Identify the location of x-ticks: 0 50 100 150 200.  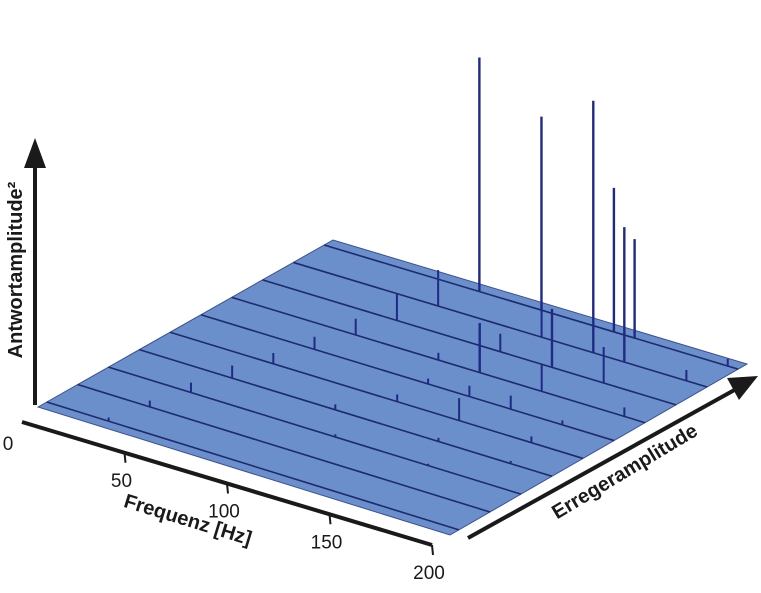
(224, 509).